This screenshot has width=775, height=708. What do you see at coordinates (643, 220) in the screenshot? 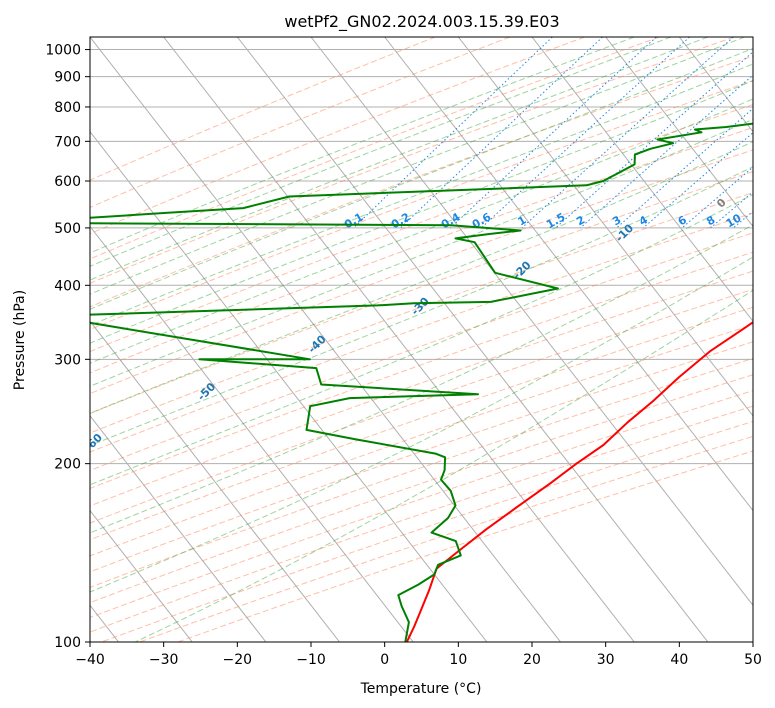
I see `mixing-ratio-label: 4` at bounding box center [643, 220].